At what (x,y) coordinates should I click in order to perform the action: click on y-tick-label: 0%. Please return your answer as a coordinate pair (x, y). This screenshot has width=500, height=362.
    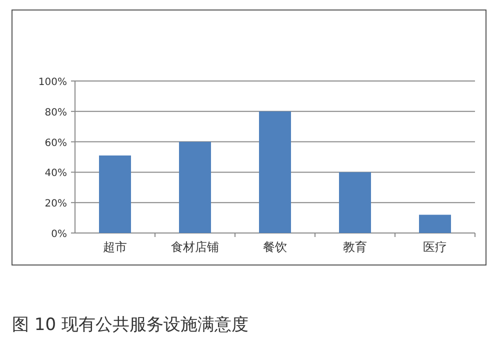
    Looking at the image, I should click on (59, 234).